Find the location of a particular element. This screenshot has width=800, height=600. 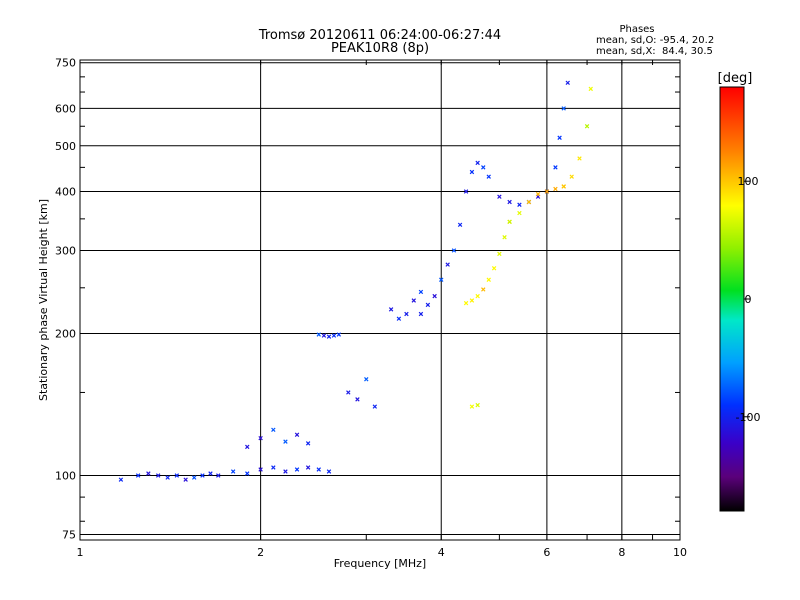

x-tick-label: 8 is located at coordinates (621, 552).